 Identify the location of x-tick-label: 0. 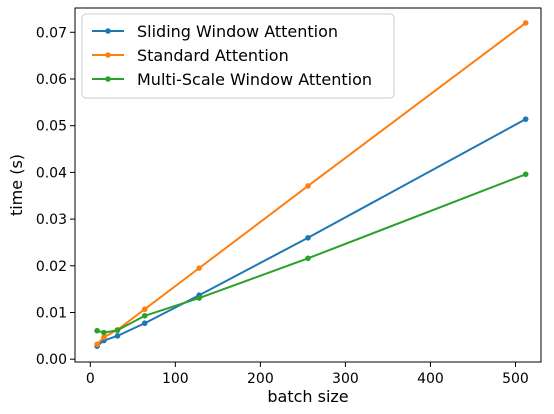
(90, 379).